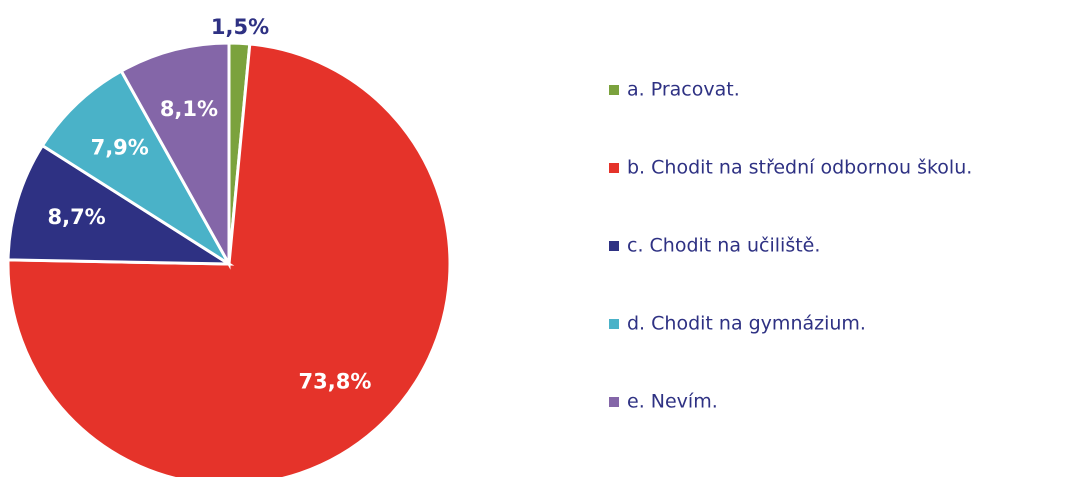 This screenshot has height=477, width=1074. I want to click on legend-label: b. Chodit na střední odbornou školu., so click(799, 168).